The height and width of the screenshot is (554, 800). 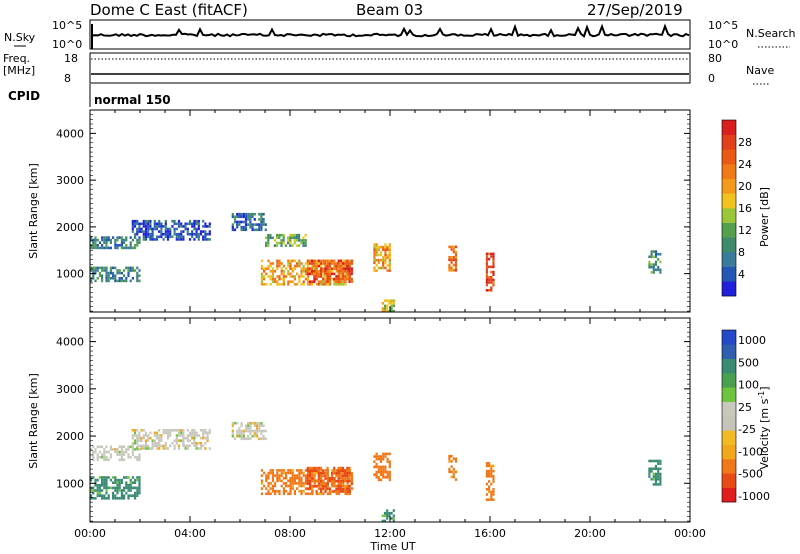 I want to click on colorbar-swatch, so click(x=729, y=452).